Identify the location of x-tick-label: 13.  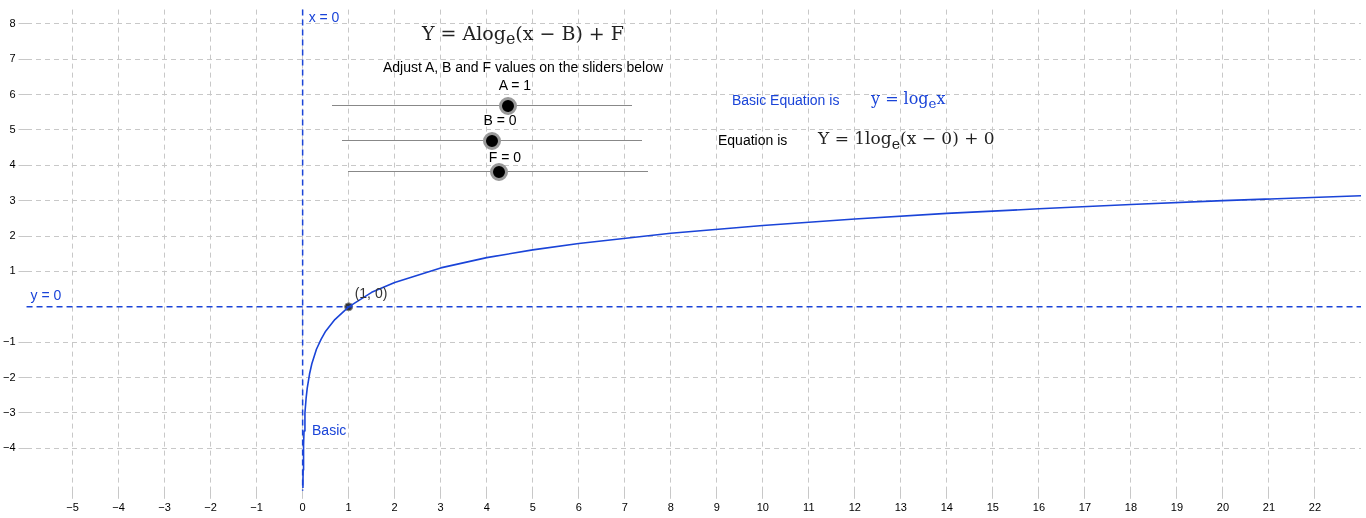
(900, 507).